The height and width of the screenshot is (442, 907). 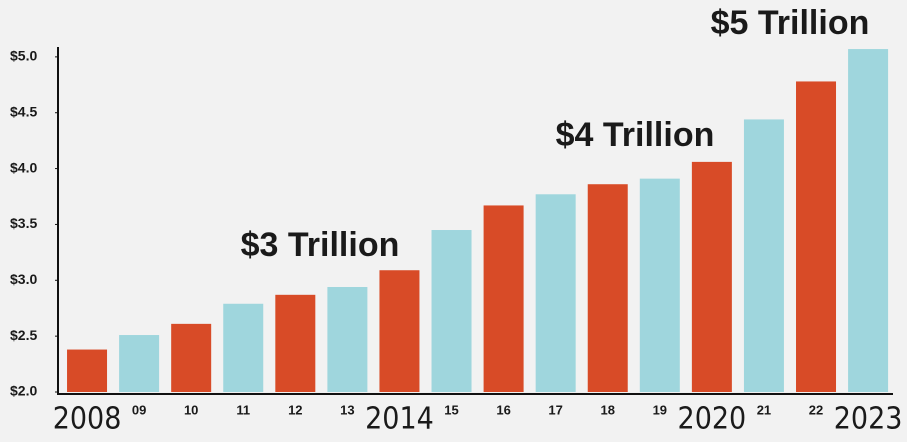 What do you see at coordinates (23, 335) in the screenshot?
I see `y-tick-label: $2.5` at bounding box center [23, 335].